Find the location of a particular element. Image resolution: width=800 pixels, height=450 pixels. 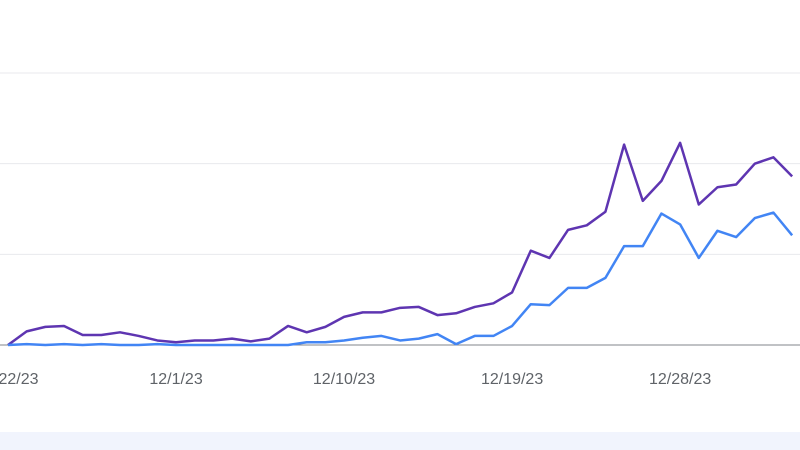

x-tick-label: 12/10/23 is located at coordinates (344, 379).